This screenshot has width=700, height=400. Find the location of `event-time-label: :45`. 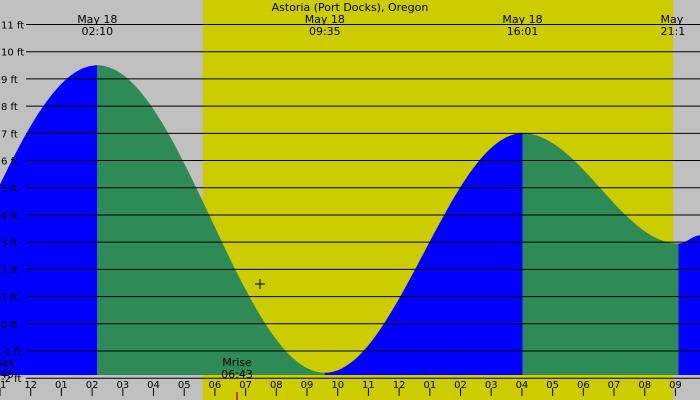

event-time-label: :45 is located at coordinates (7, 374).